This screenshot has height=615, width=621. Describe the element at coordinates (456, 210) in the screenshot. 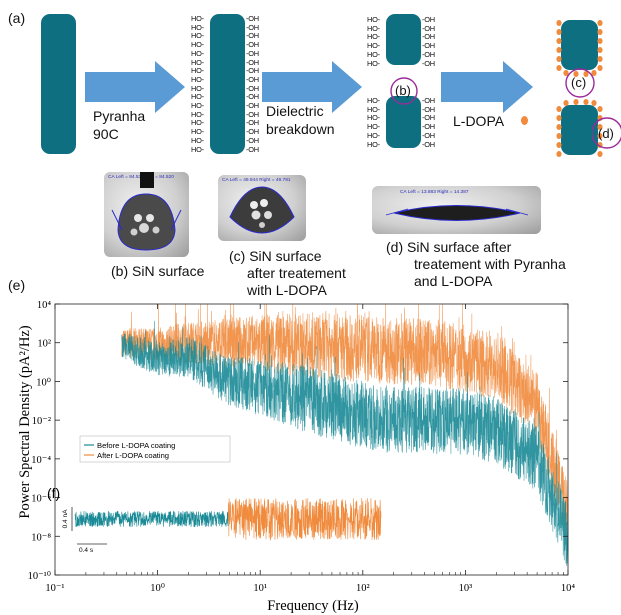

I see `contact-angle-photo-d: CA Left = 13.883 Right = 14.387` at that location.